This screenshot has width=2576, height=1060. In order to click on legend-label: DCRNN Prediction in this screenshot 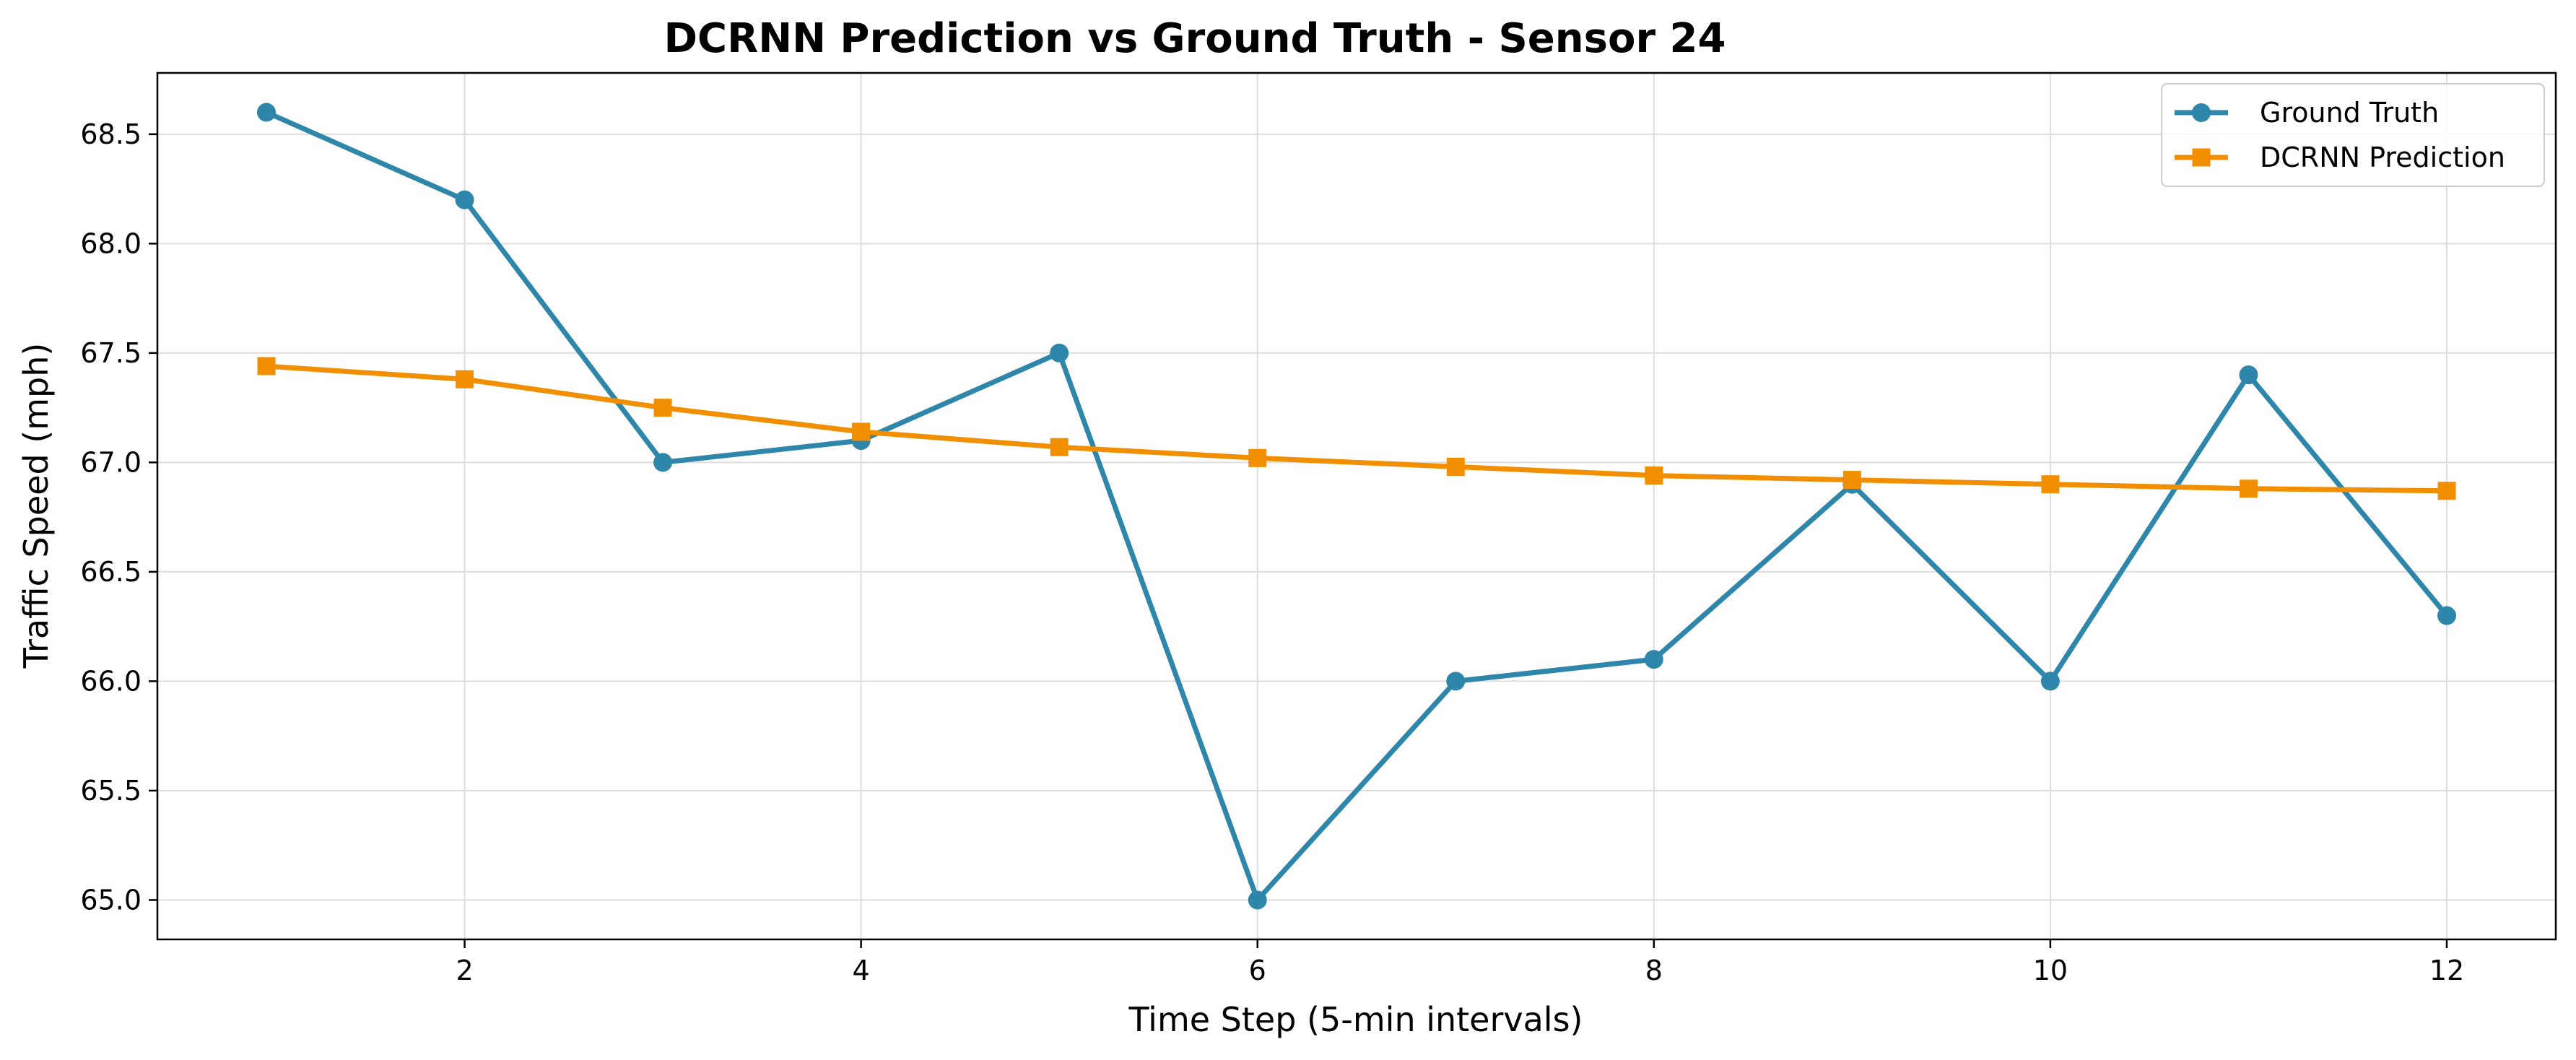, I will do `click(2382, 157)`.